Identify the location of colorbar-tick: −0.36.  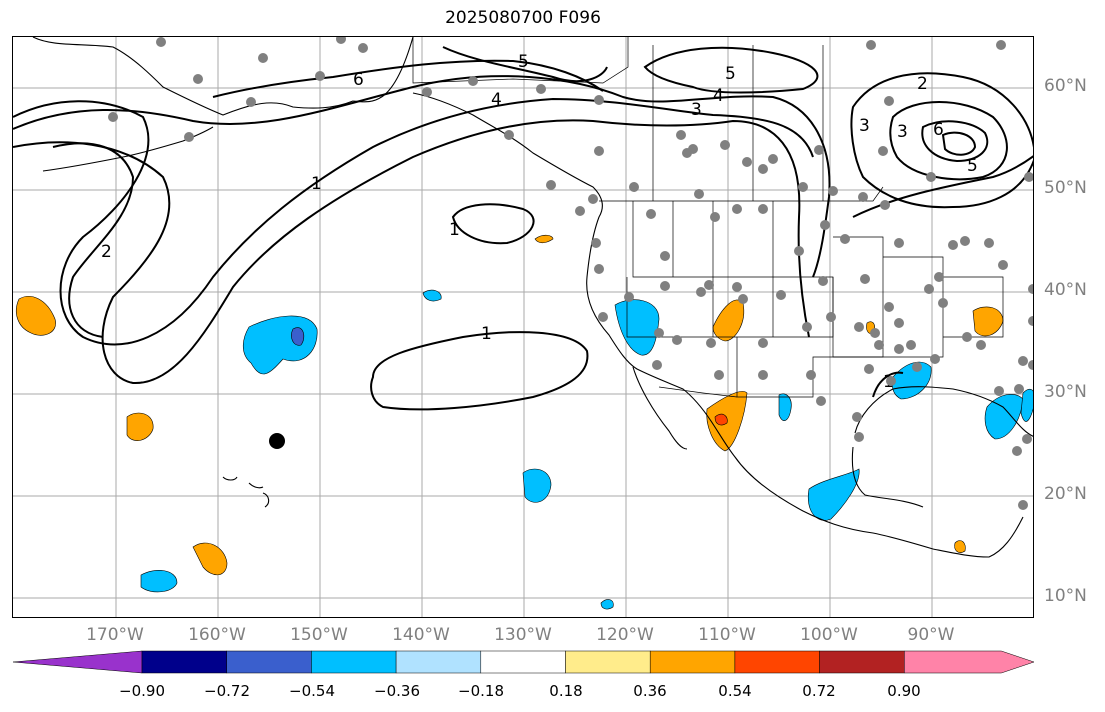
(397, 691).